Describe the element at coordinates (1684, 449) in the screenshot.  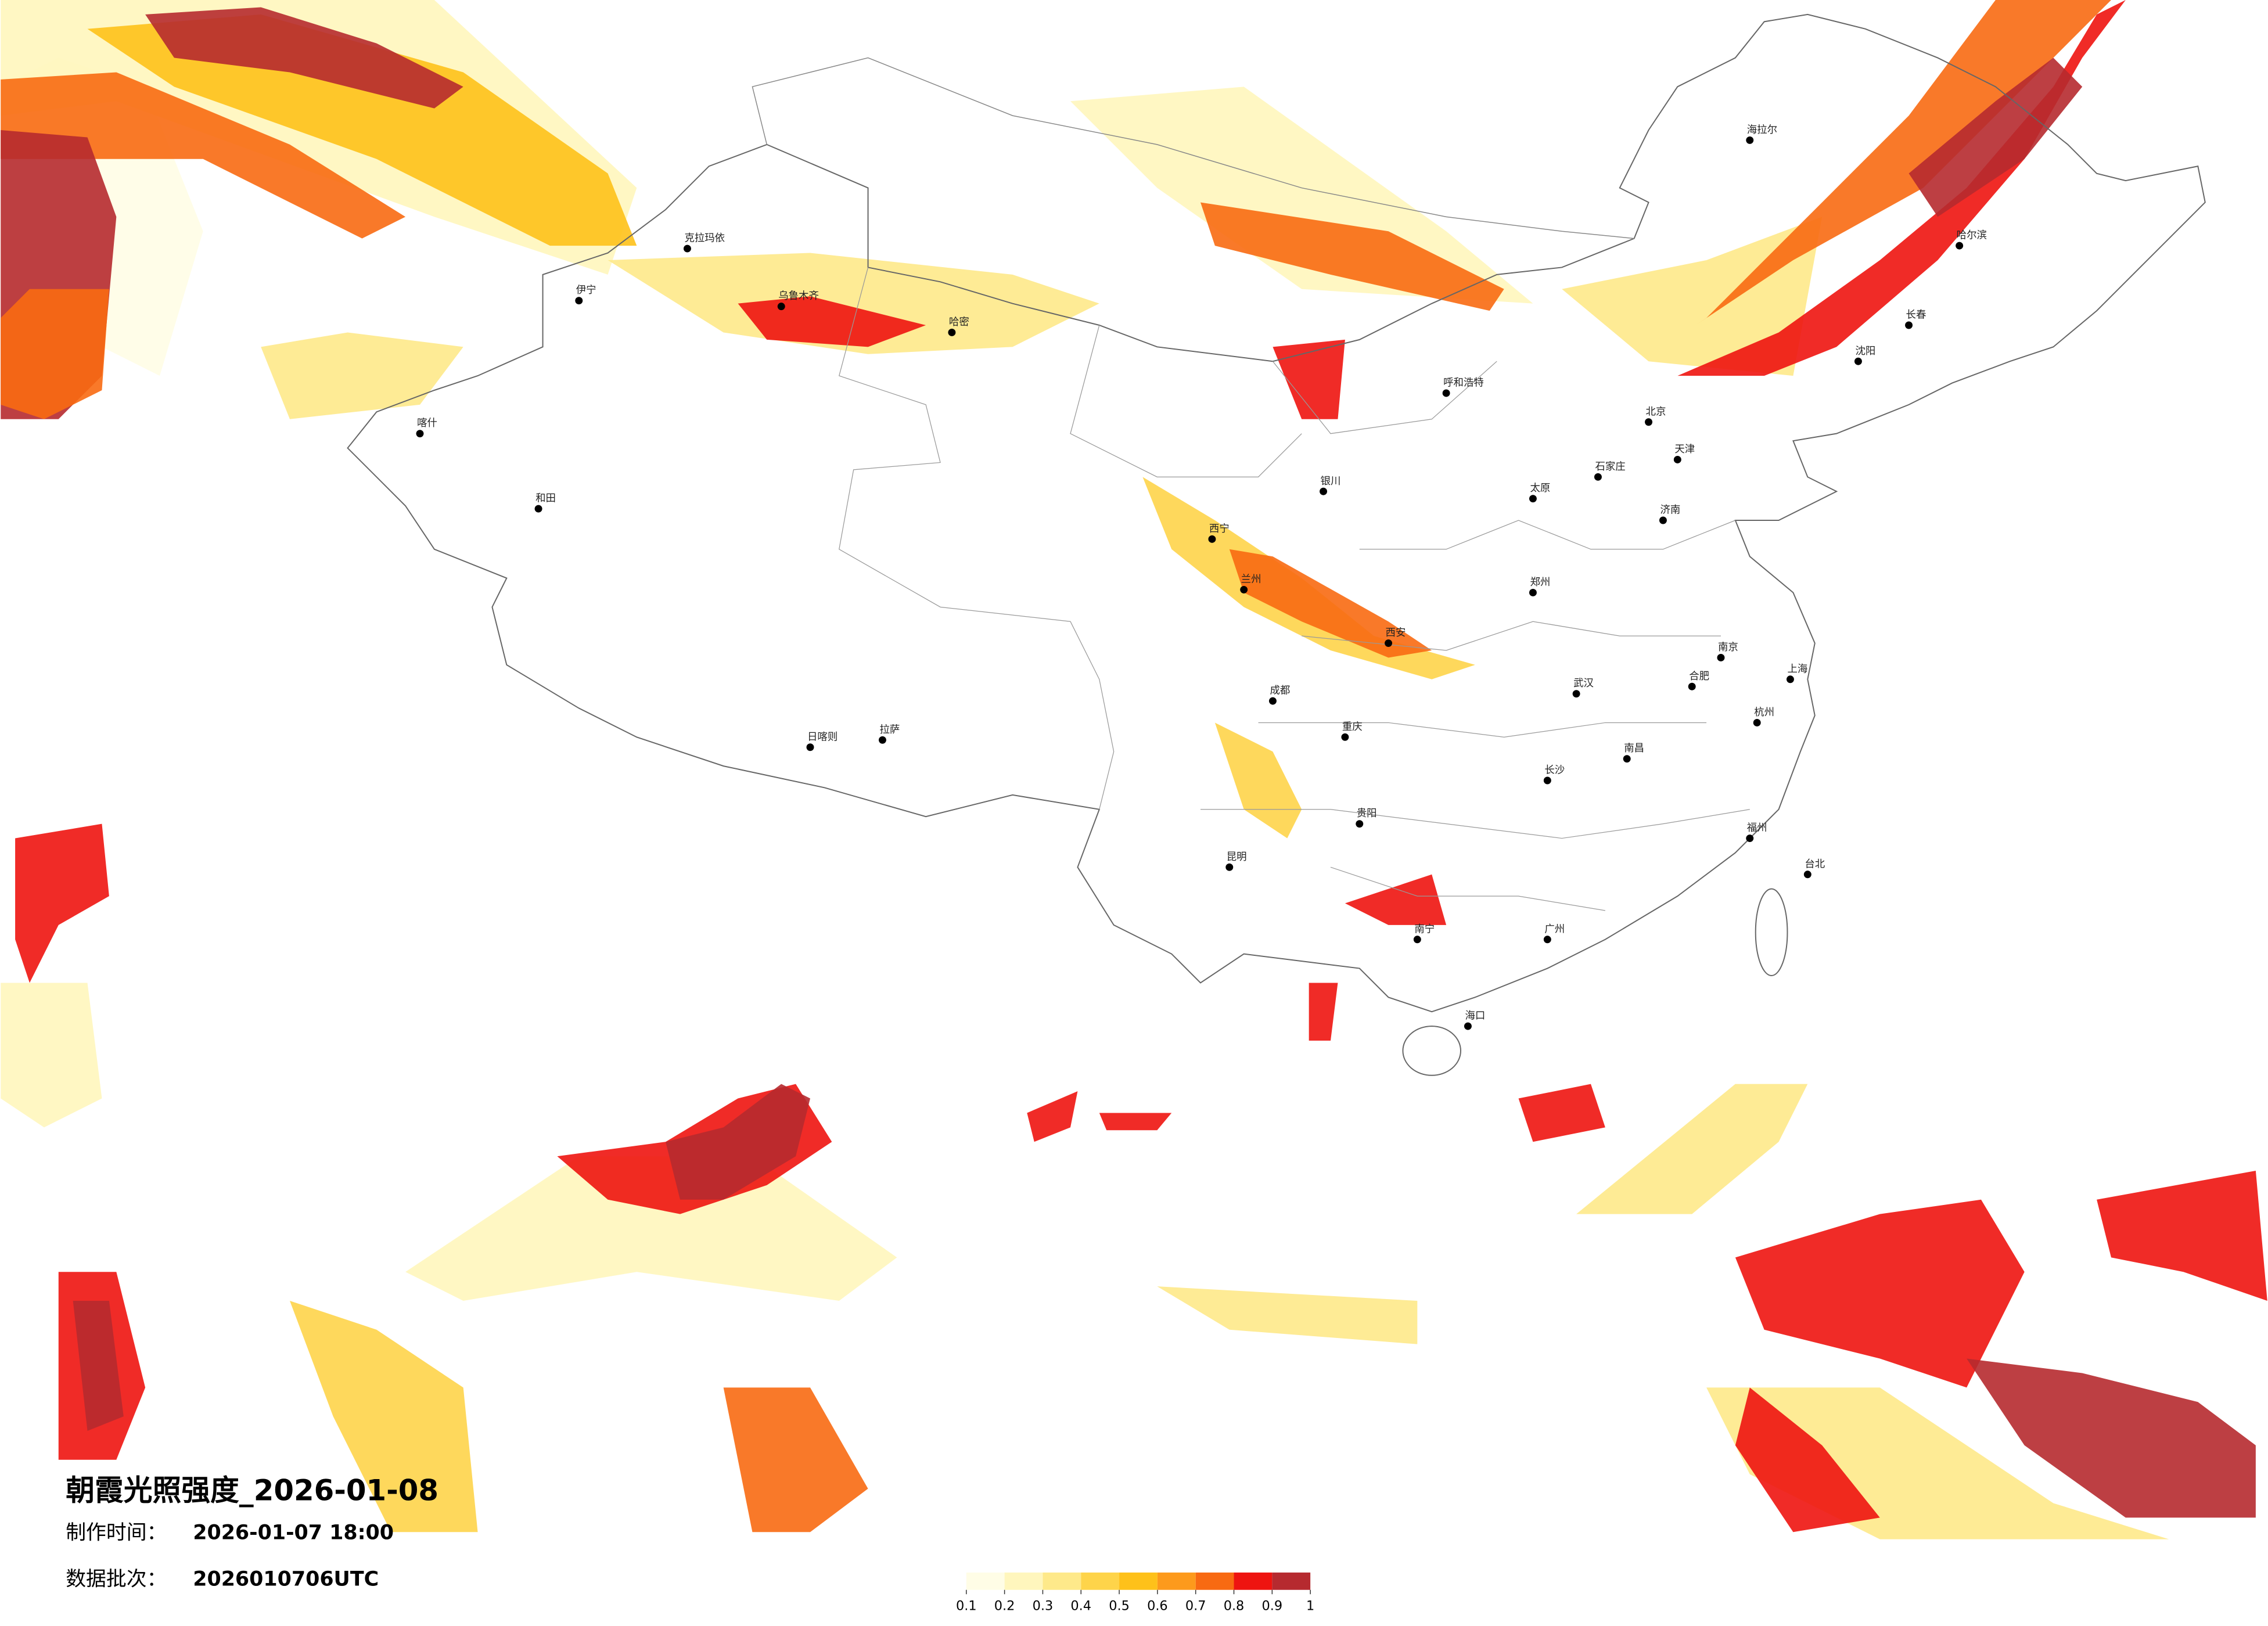
I see `city-label: 天津` at that location.